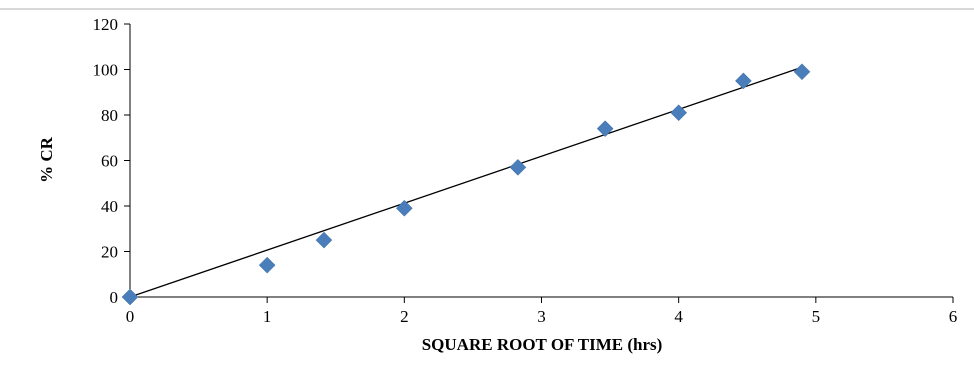 This screenshot has height=365, width=974. What do you see at coordinates (109, 252) in the screenshot?
I see `y-tick-label: 20` at bounding box center [109, 252].